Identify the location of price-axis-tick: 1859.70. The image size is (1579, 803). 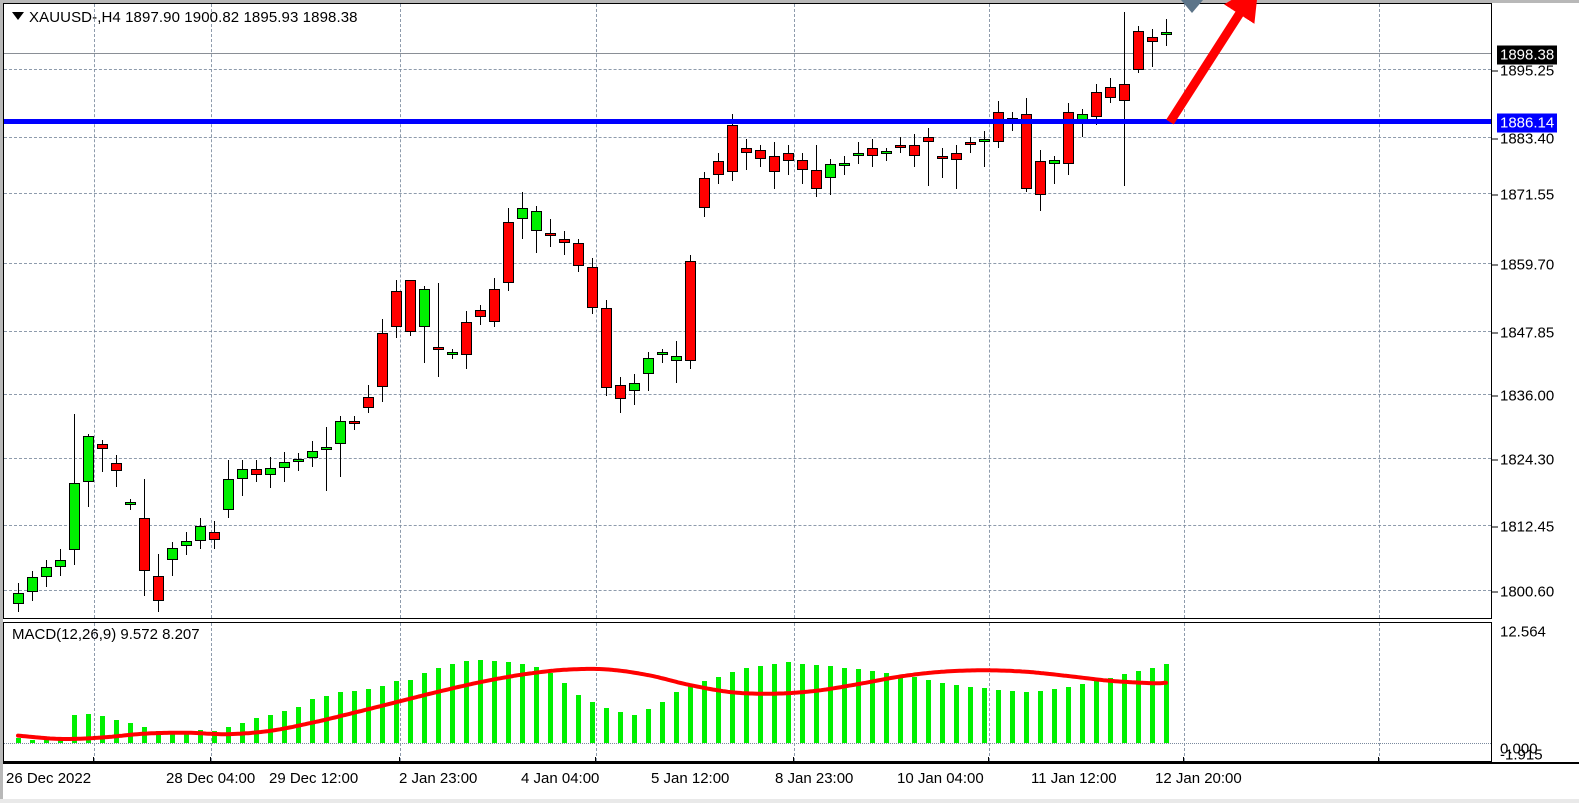
(1527, 265).